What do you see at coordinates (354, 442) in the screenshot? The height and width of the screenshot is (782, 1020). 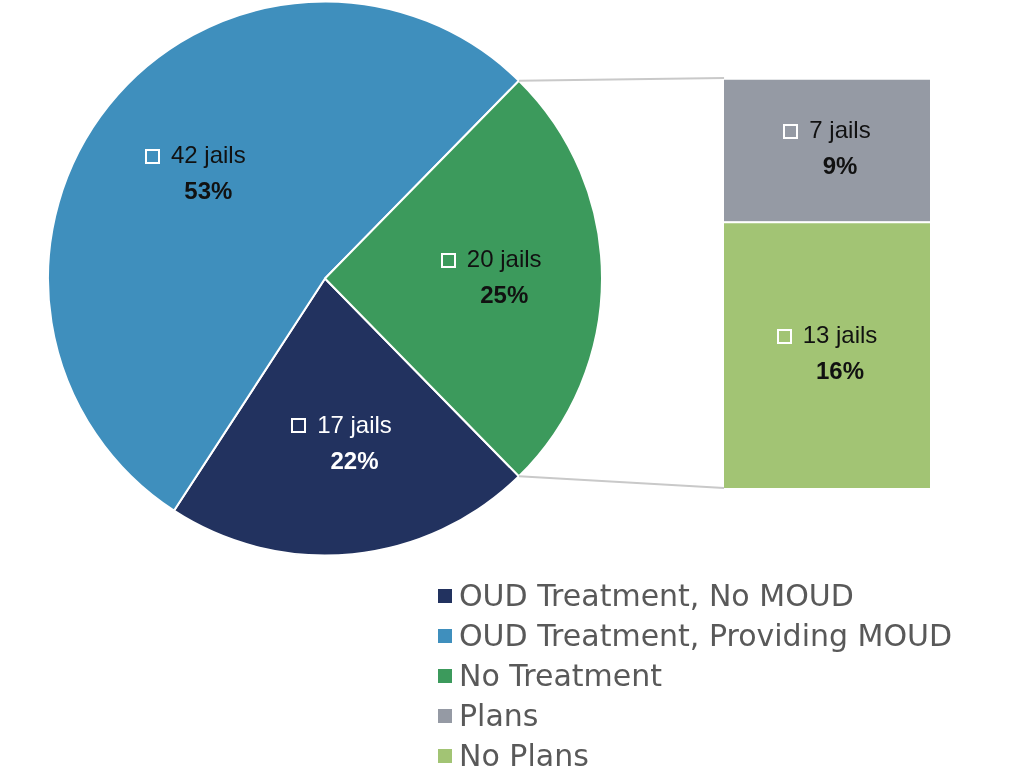 I see `data-label: 17 jails 22%` at bounding box center [354, 442].